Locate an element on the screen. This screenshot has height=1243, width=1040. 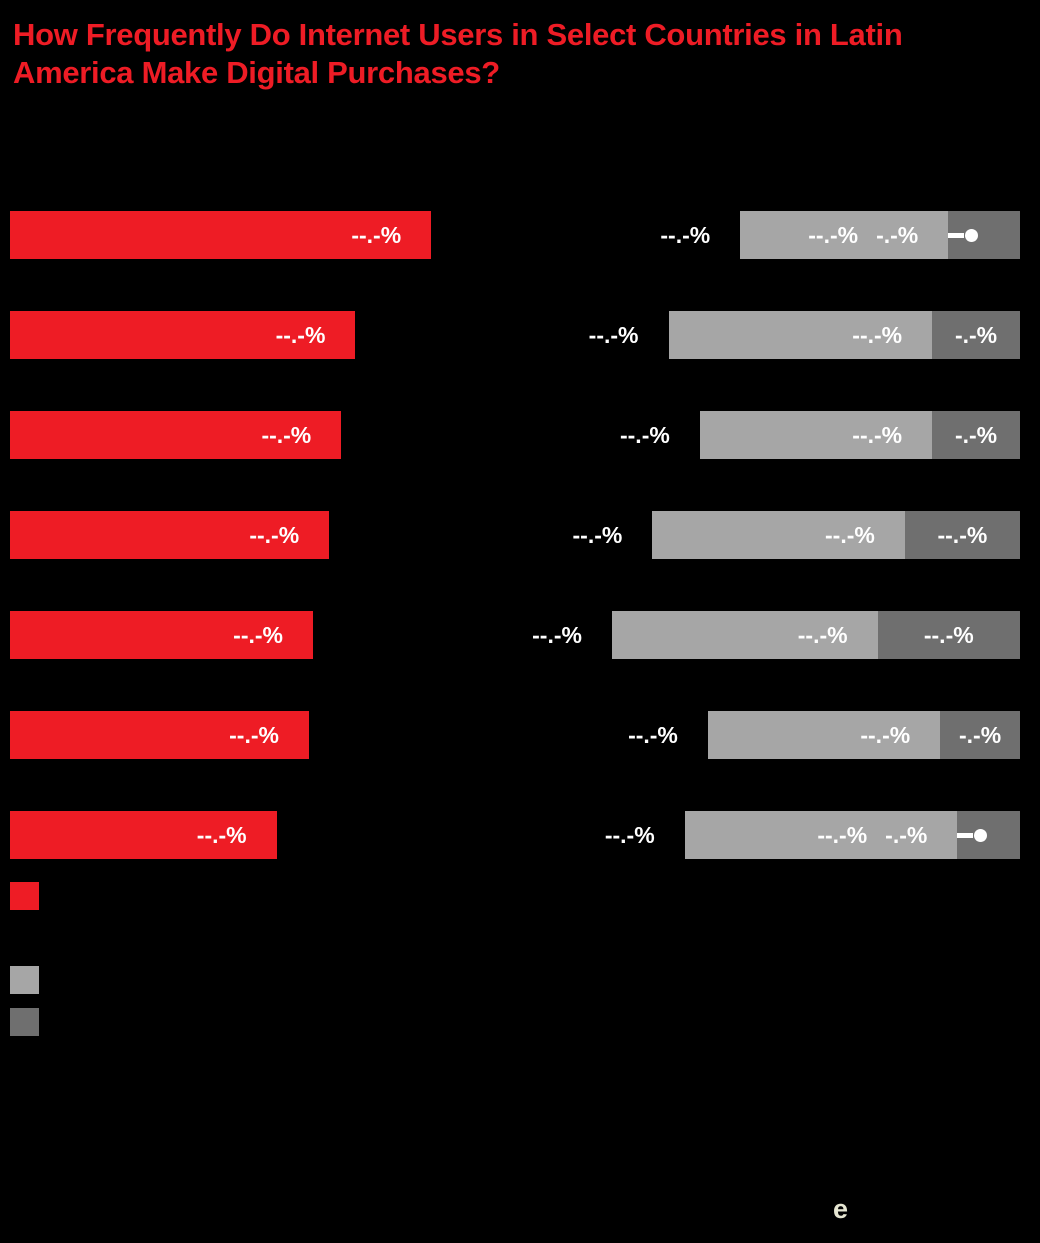
legend-swatch-red is located at coordinates (24, 896).